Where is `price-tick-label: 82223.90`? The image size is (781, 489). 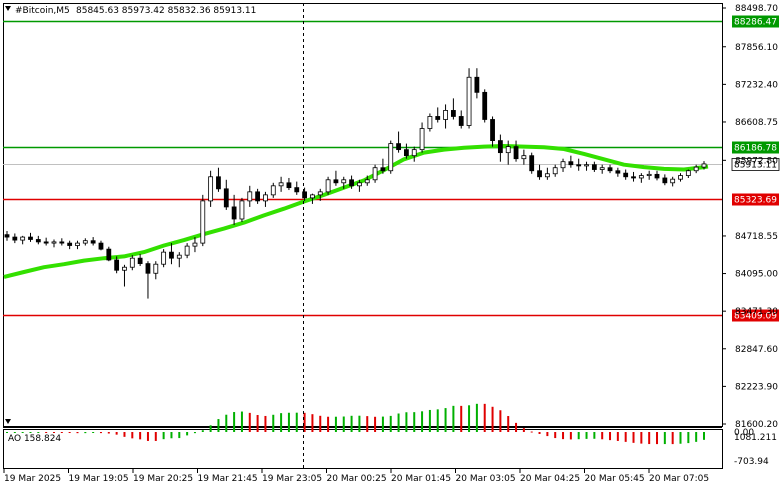
price-tick-label: 82223.90 is located at coordinates (756, 387).